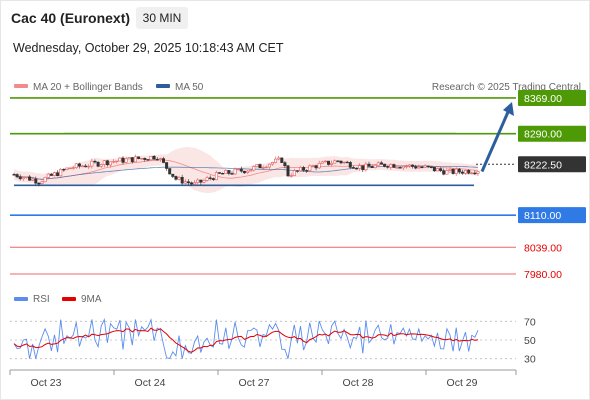  What do you see at coordinates (246, 162) in the screenshot?
I see `price-plot` at bounding box center [246, 162].